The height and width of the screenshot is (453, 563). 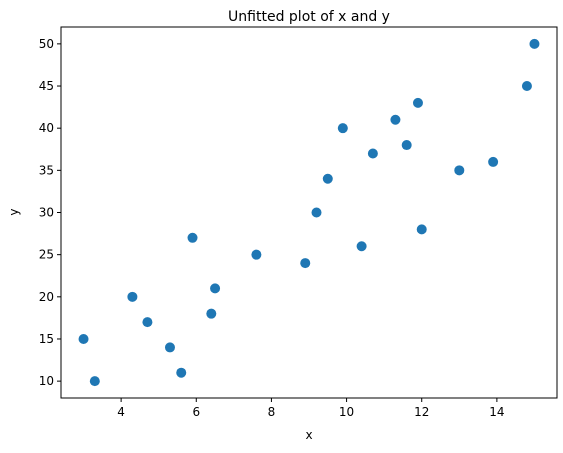 I want to click on y-tick-label: 25, so click(x=46, y=255).